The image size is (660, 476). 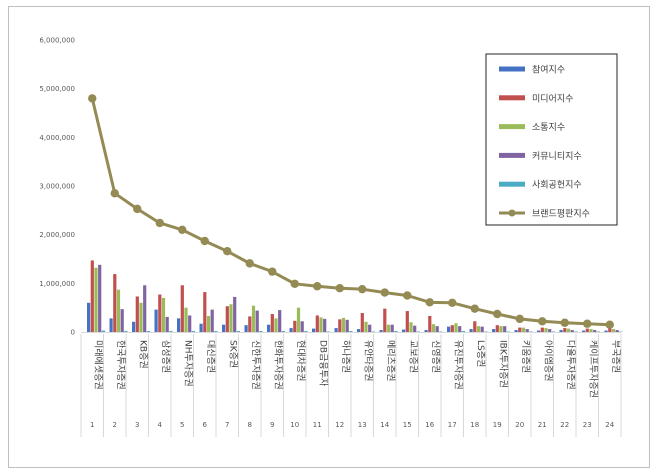 I want to click on x-category-label: 부국증권, so click(x=616, y=356).